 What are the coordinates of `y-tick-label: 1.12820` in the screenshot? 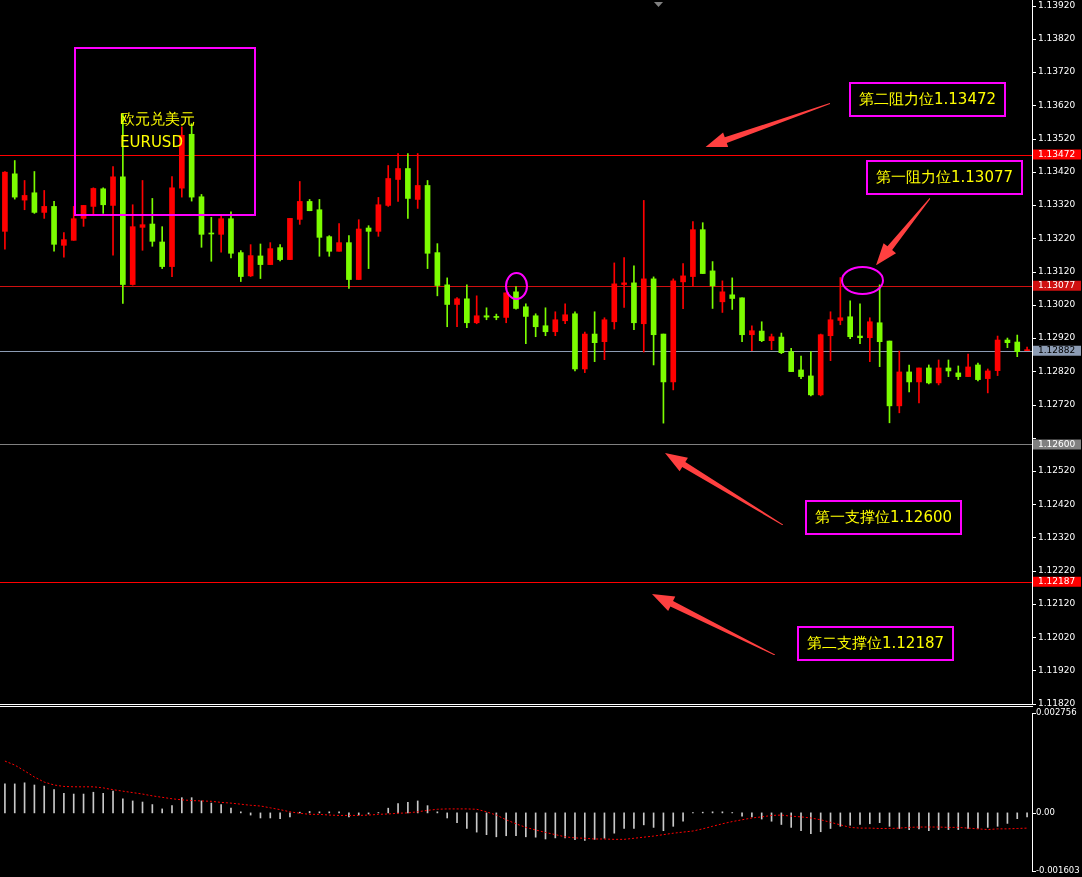 It's located at (1057, 370).